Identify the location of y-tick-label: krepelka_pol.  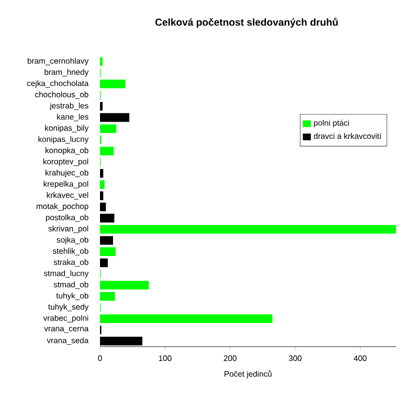
(66, 184).